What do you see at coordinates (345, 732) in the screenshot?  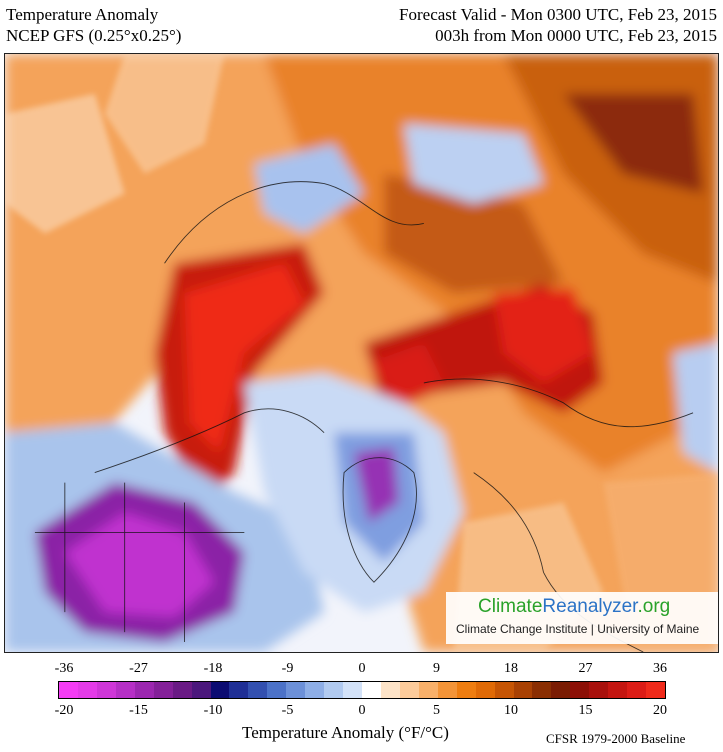 I see `colorbar-label: Temperature Anomaly (°F/°C)` at bounding box center [345, 732].